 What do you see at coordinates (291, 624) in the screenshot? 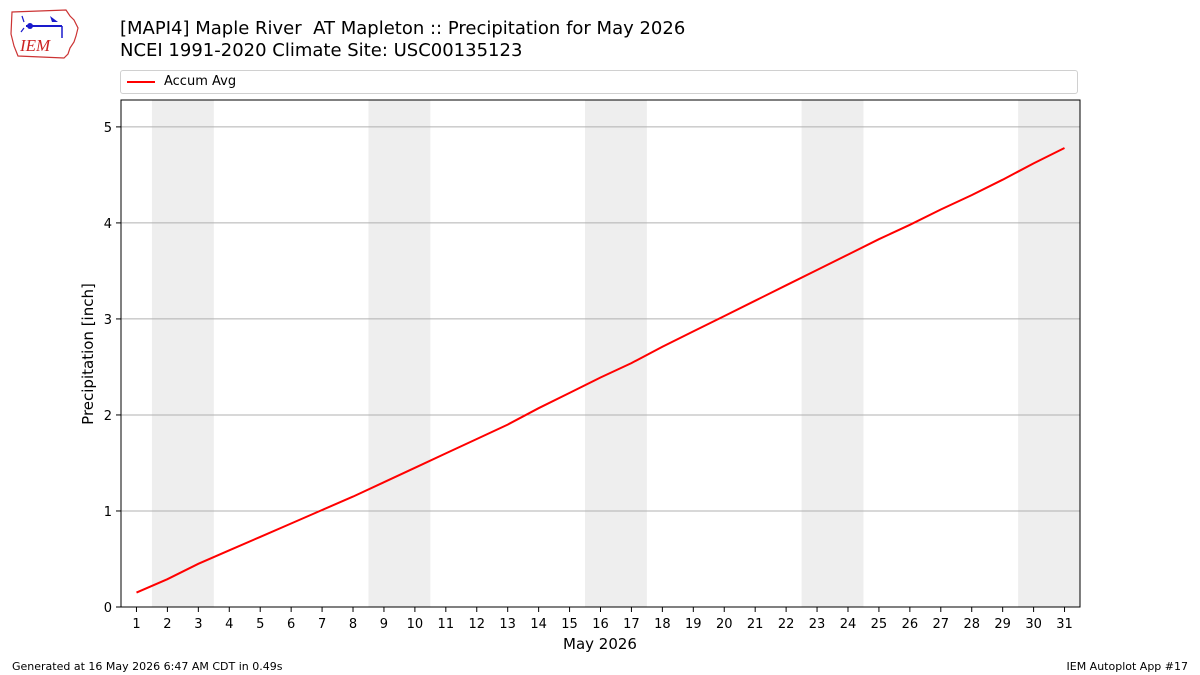
I see `x-tick-label-6: 6` at bounding box center [291, 624].